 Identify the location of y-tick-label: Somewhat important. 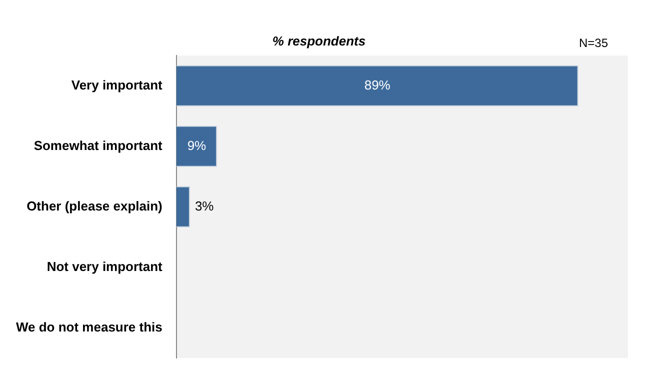
(99, 145).